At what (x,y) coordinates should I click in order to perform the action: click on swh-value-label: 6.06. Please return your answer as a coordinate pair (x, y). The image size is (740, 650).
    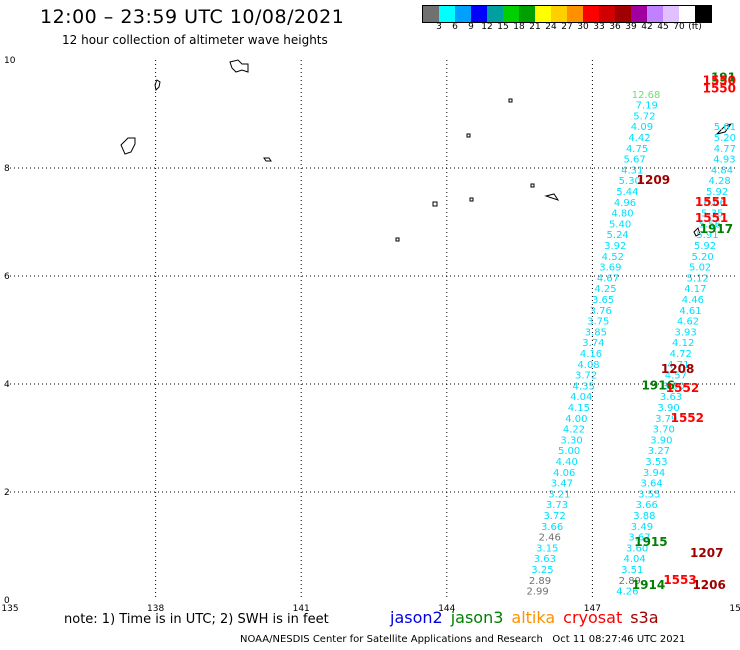
    Looking at the image, I should click on (715, 203).